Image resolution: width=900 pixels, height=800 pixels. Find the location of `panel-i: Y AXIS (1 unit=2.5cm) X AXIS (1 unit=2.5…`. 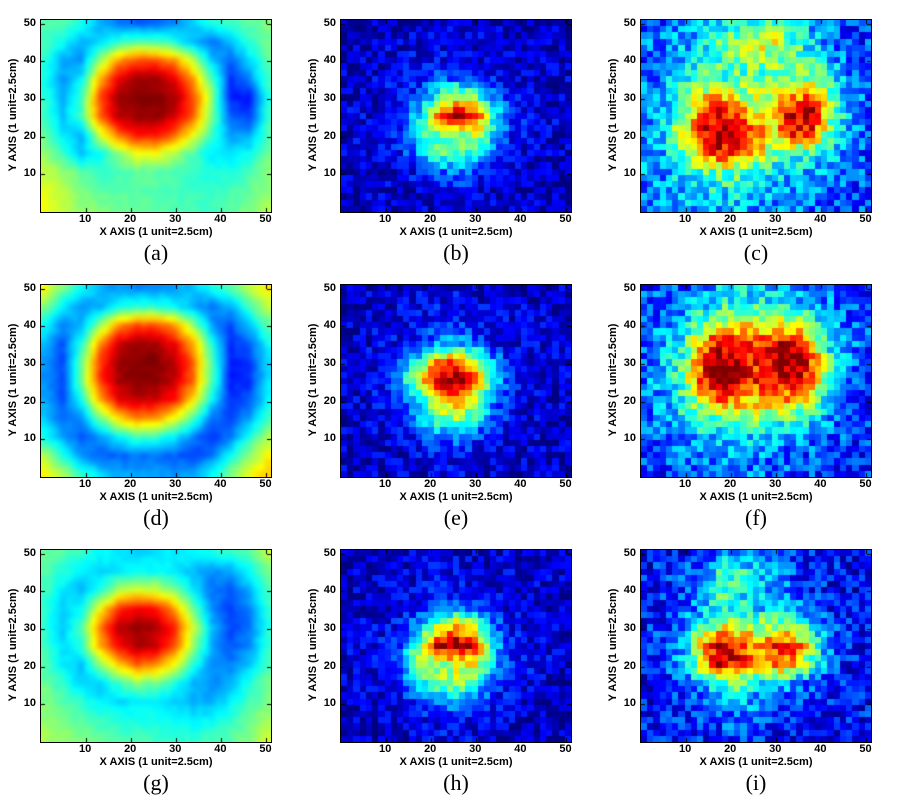

panel-i: Y AXIS (1 unit=2.5cm) X AXIS (1 unit=2.5… is located at coordinates (750, 662).